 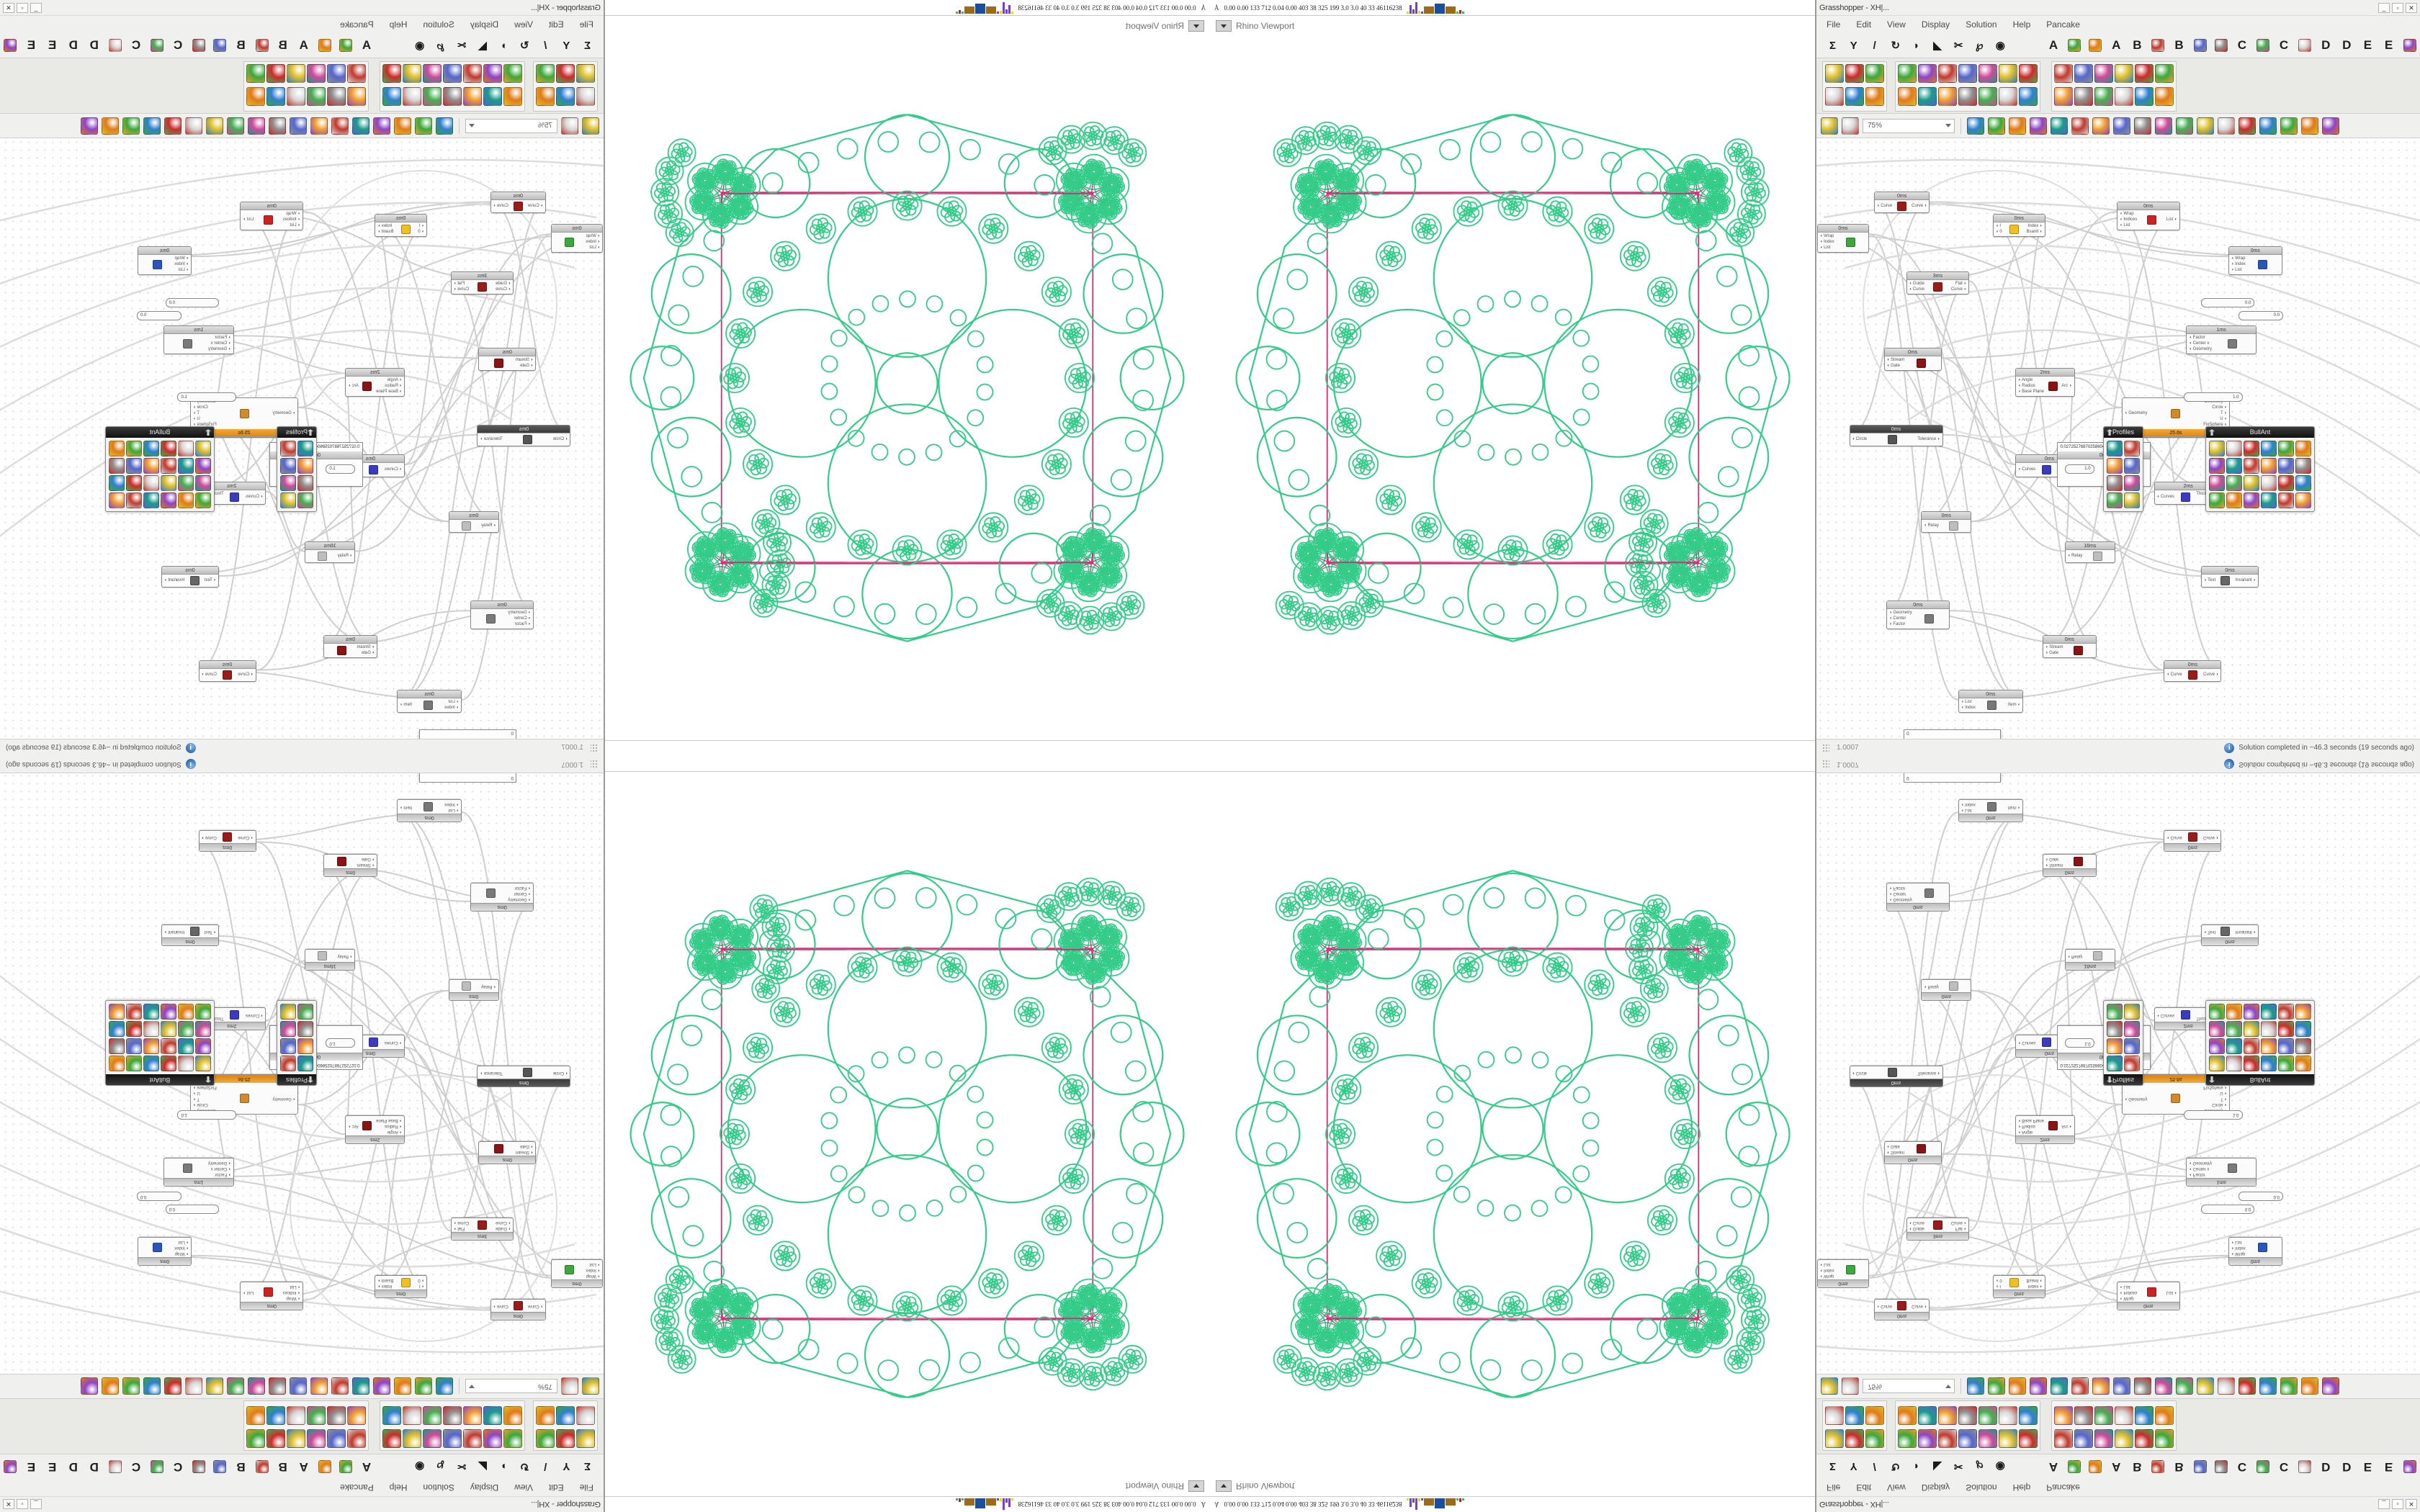 What do you see at coordinates (524, 360) in the screenshot?
I see `port-stream: ◖ Stream` at bounding box center [524, 360].